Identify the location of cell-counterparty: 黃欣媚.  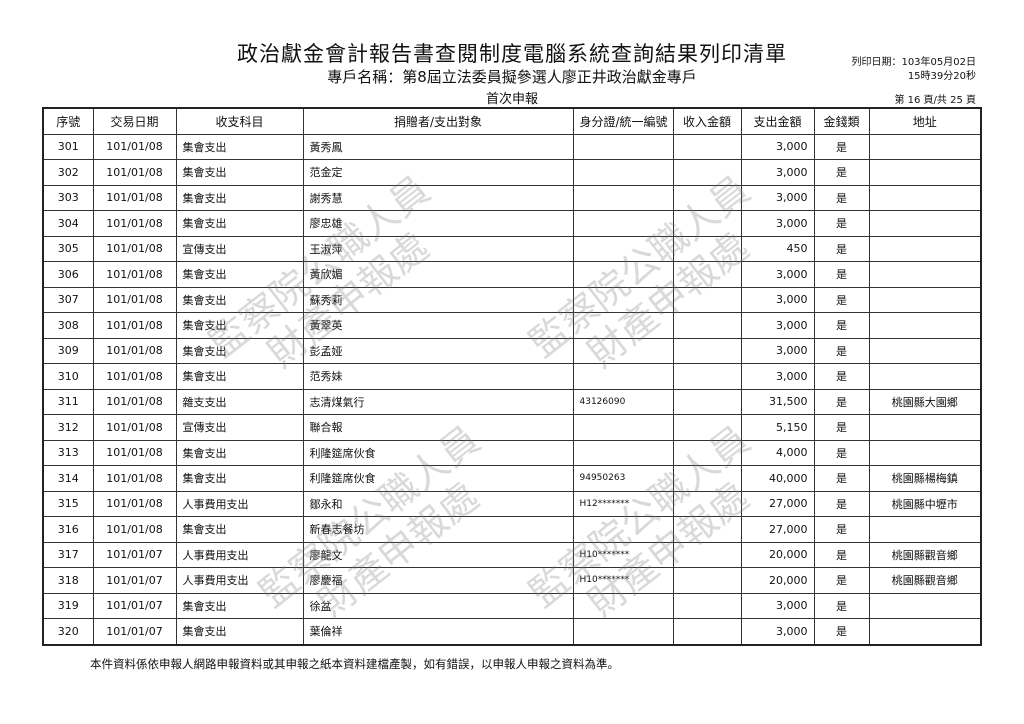
(438, 274).